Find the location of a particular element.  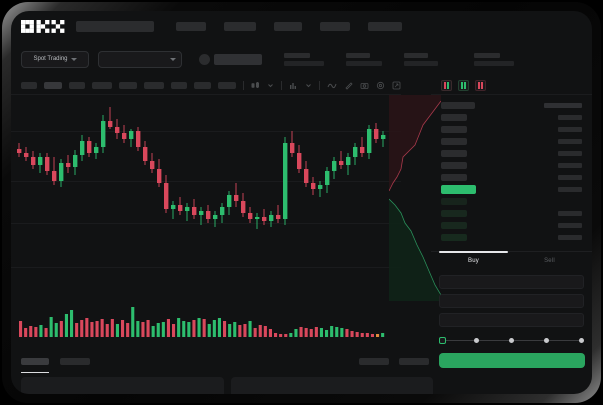

brush-tool-icon is located at coordinates (348, 85).